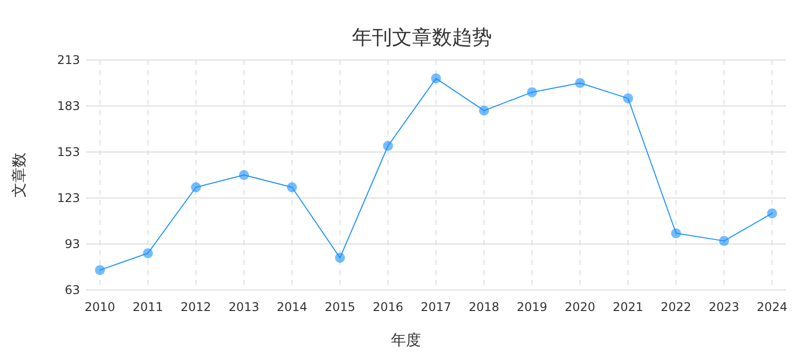  I want to click on y-tick-label: 183, so click(68, 106).